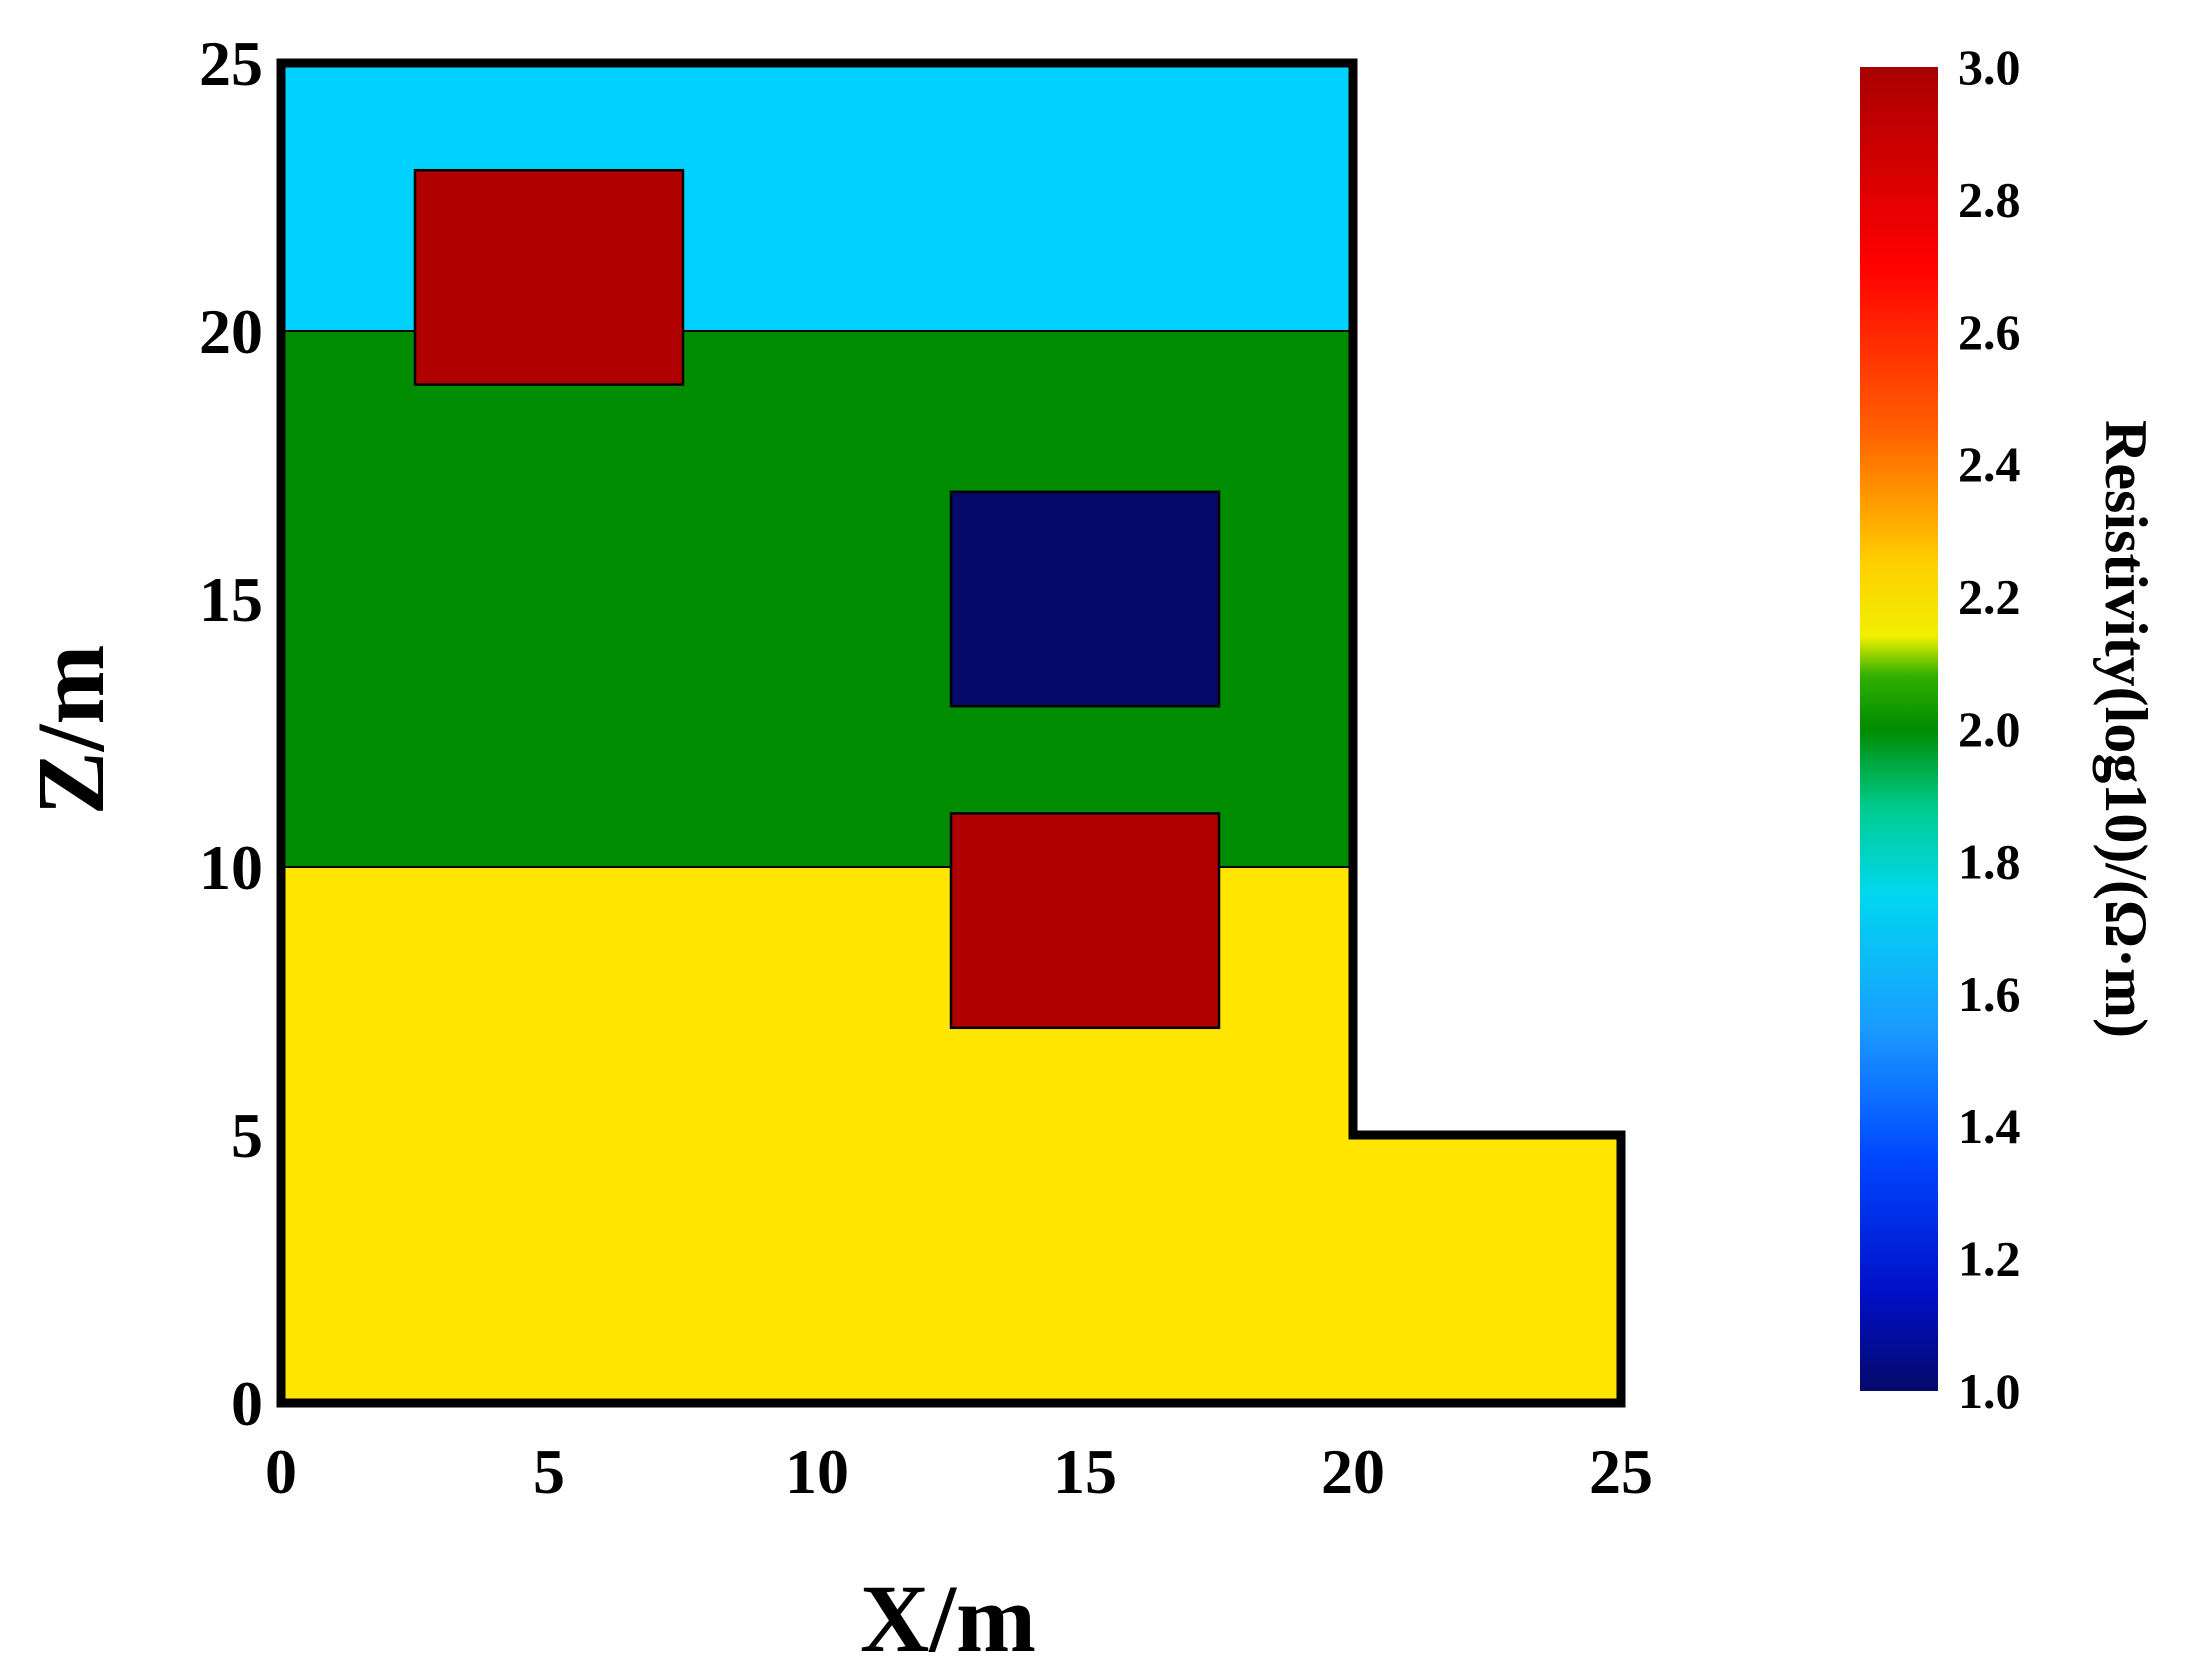 The height and width of the screenshot is (1677, 2193). What do you see at coordinates (1989, 597) in the screenshot?
I see `colorbar-tick-label: 2.2` at bounding box center [1989, 597].